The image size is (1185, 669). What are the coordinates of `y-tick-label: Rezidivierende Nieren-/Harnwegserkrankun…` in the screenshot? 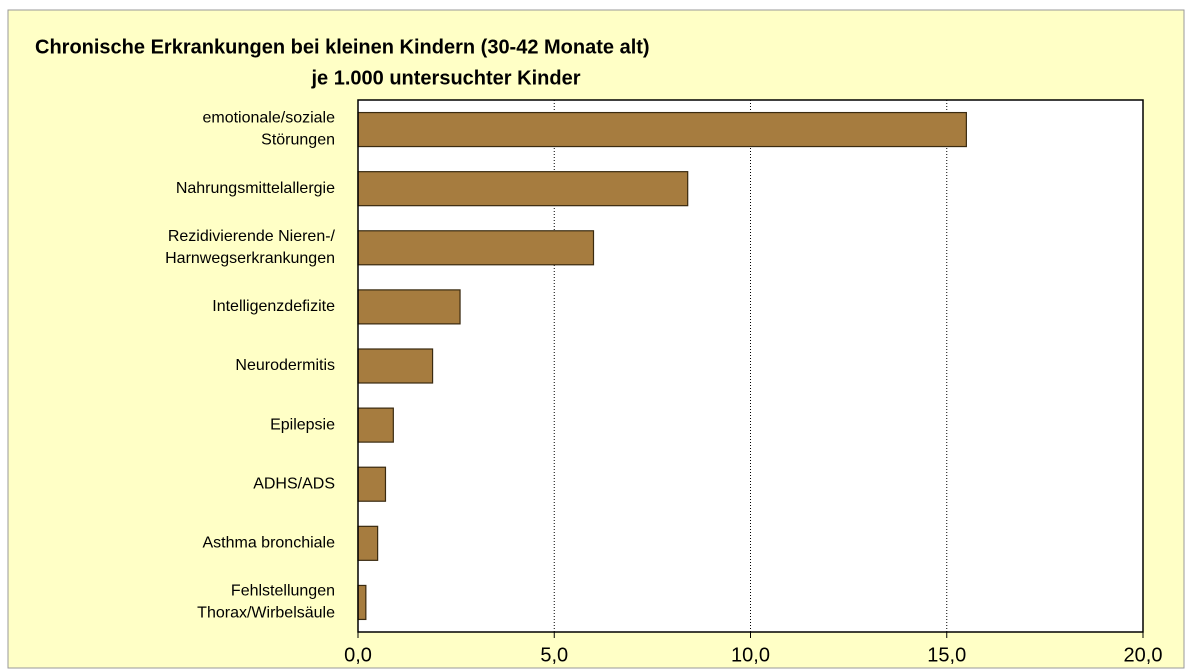 It's located at (250, 247).